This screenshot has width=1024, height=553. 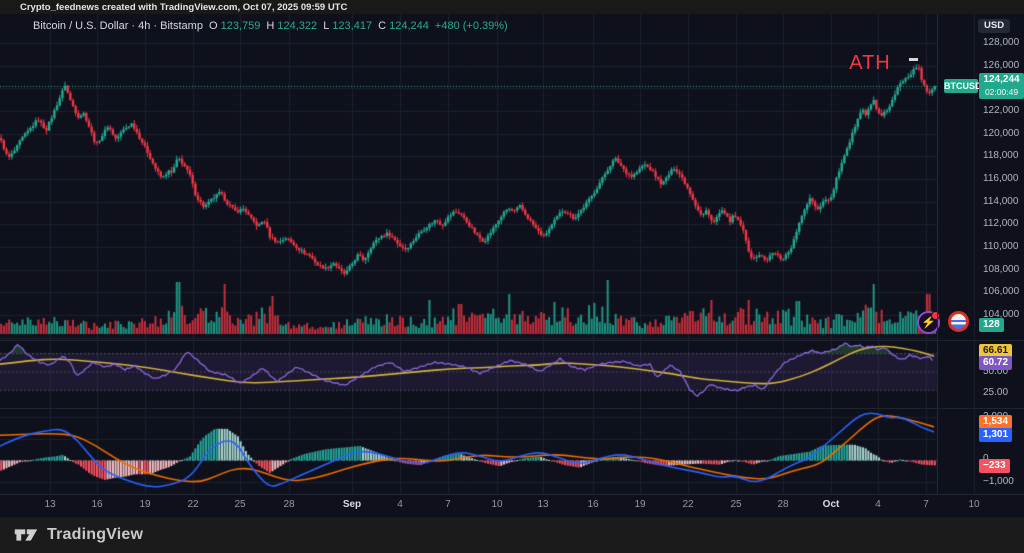 I want to click on price-axis-label: 114,000, so click(x=1001, y=201).